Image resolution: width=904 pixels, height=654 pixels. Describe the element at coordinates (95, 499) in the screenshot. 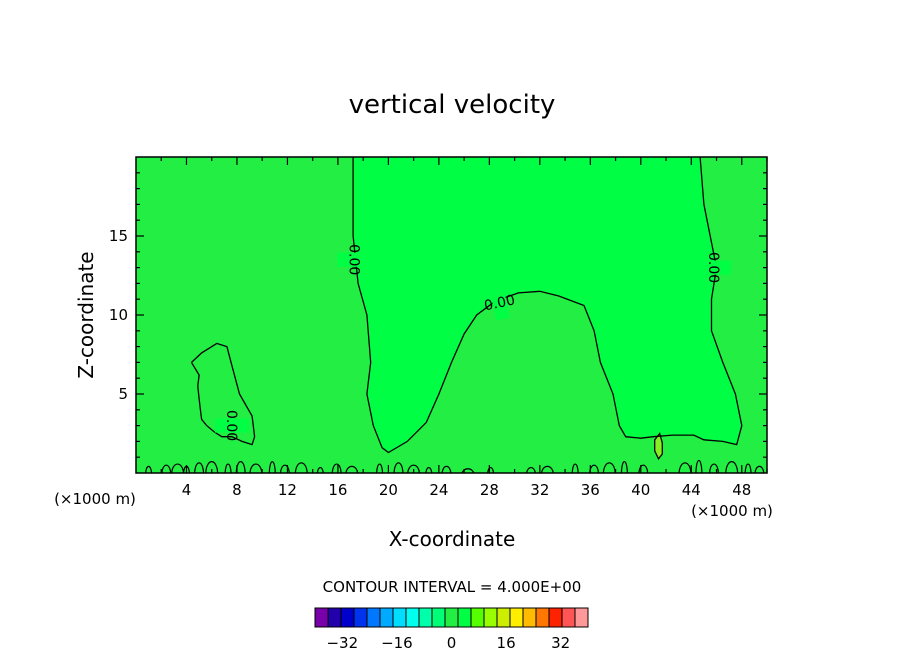

I see `x-units-left: (×1000 m)` at that location.